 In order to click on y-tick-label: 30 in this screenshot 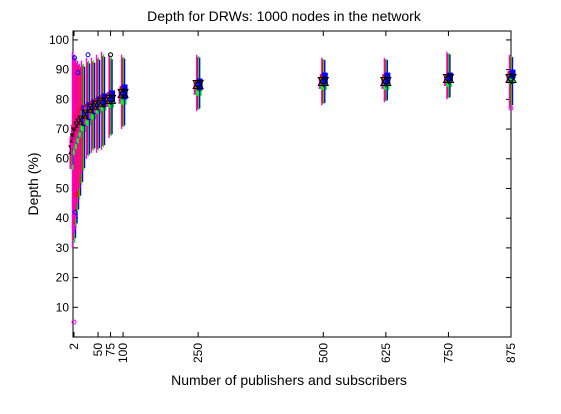, I will do `click(63, 248)`.